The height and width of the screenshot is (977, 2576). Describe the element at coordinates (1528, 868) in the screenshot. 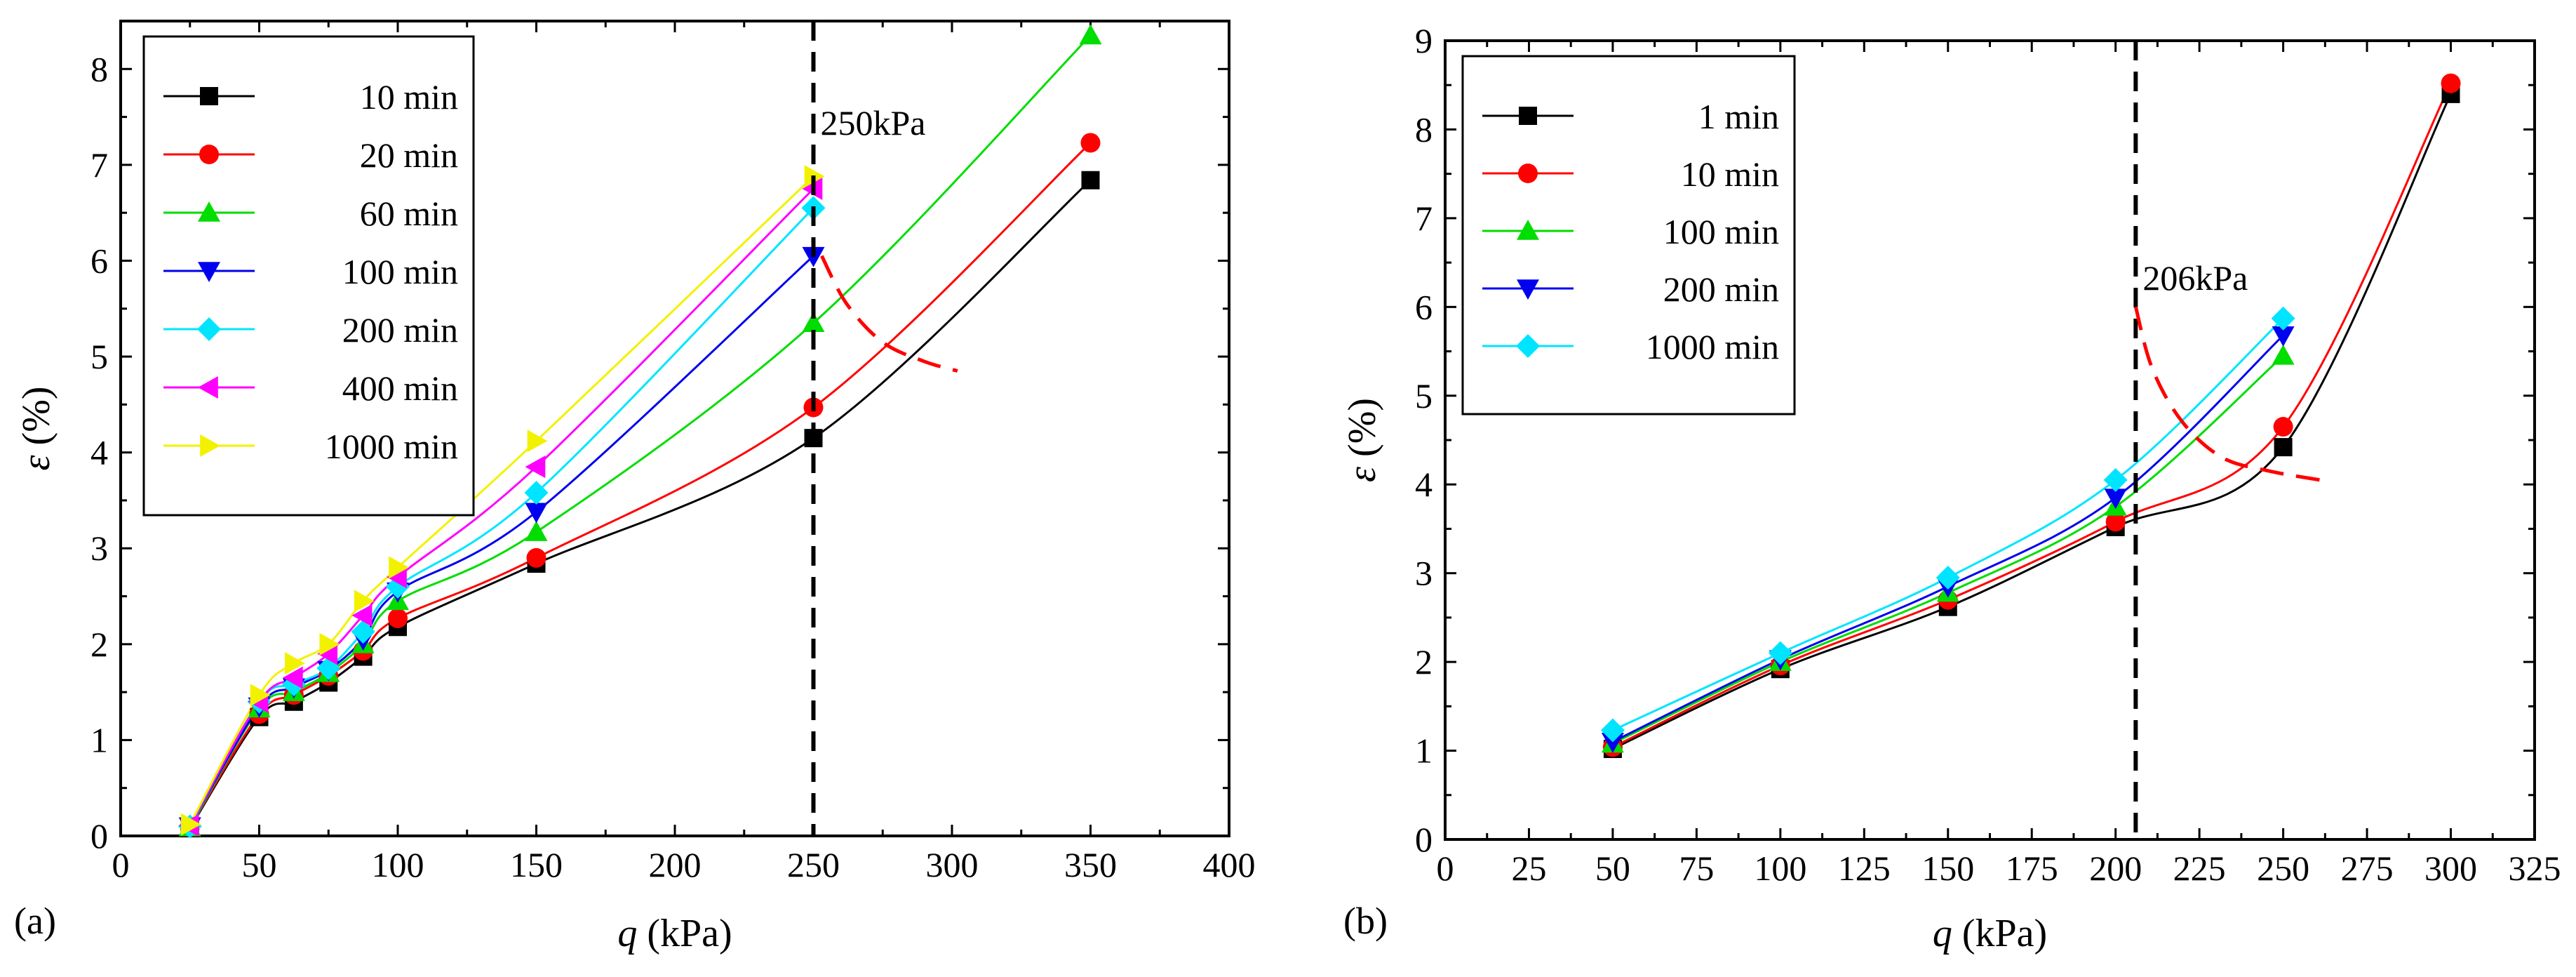

I see `x-tick-label: 25` at that location.